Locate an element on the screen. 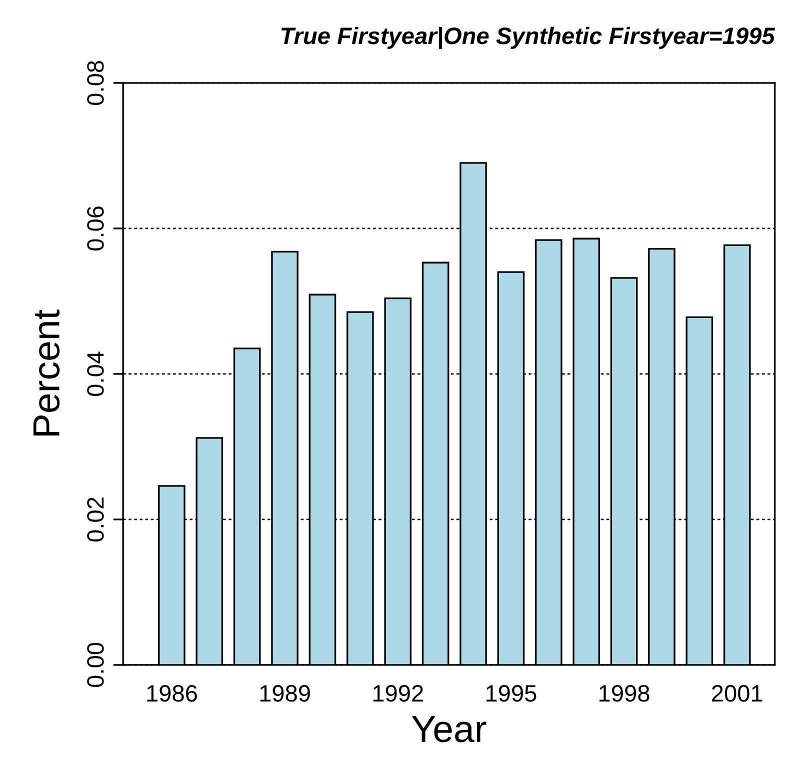 The width and height of the screenshot is (789, 775). x-tick-label: 1986 is located at coordinates (172, 693).